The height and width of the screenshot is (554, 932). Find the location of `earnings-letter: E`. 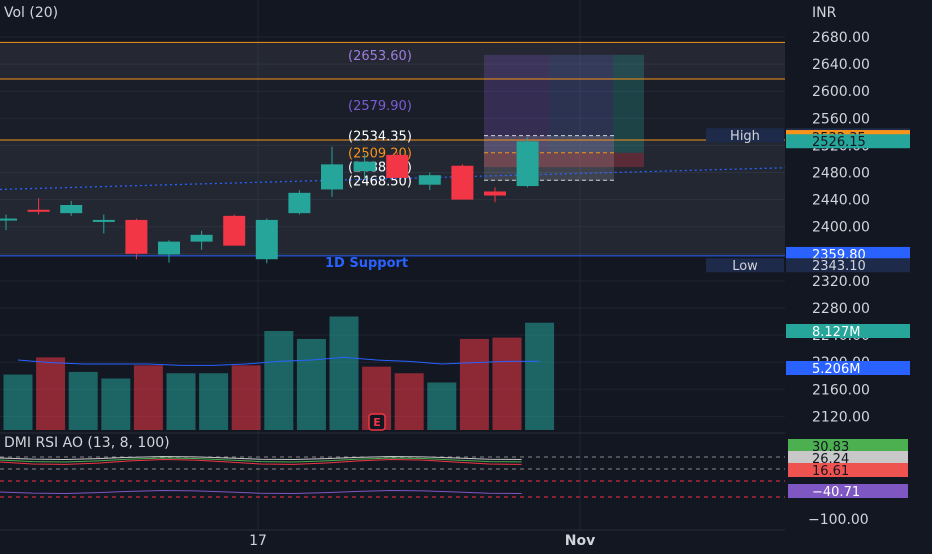

earnings-letter: E is located at coordinates (377, 422).